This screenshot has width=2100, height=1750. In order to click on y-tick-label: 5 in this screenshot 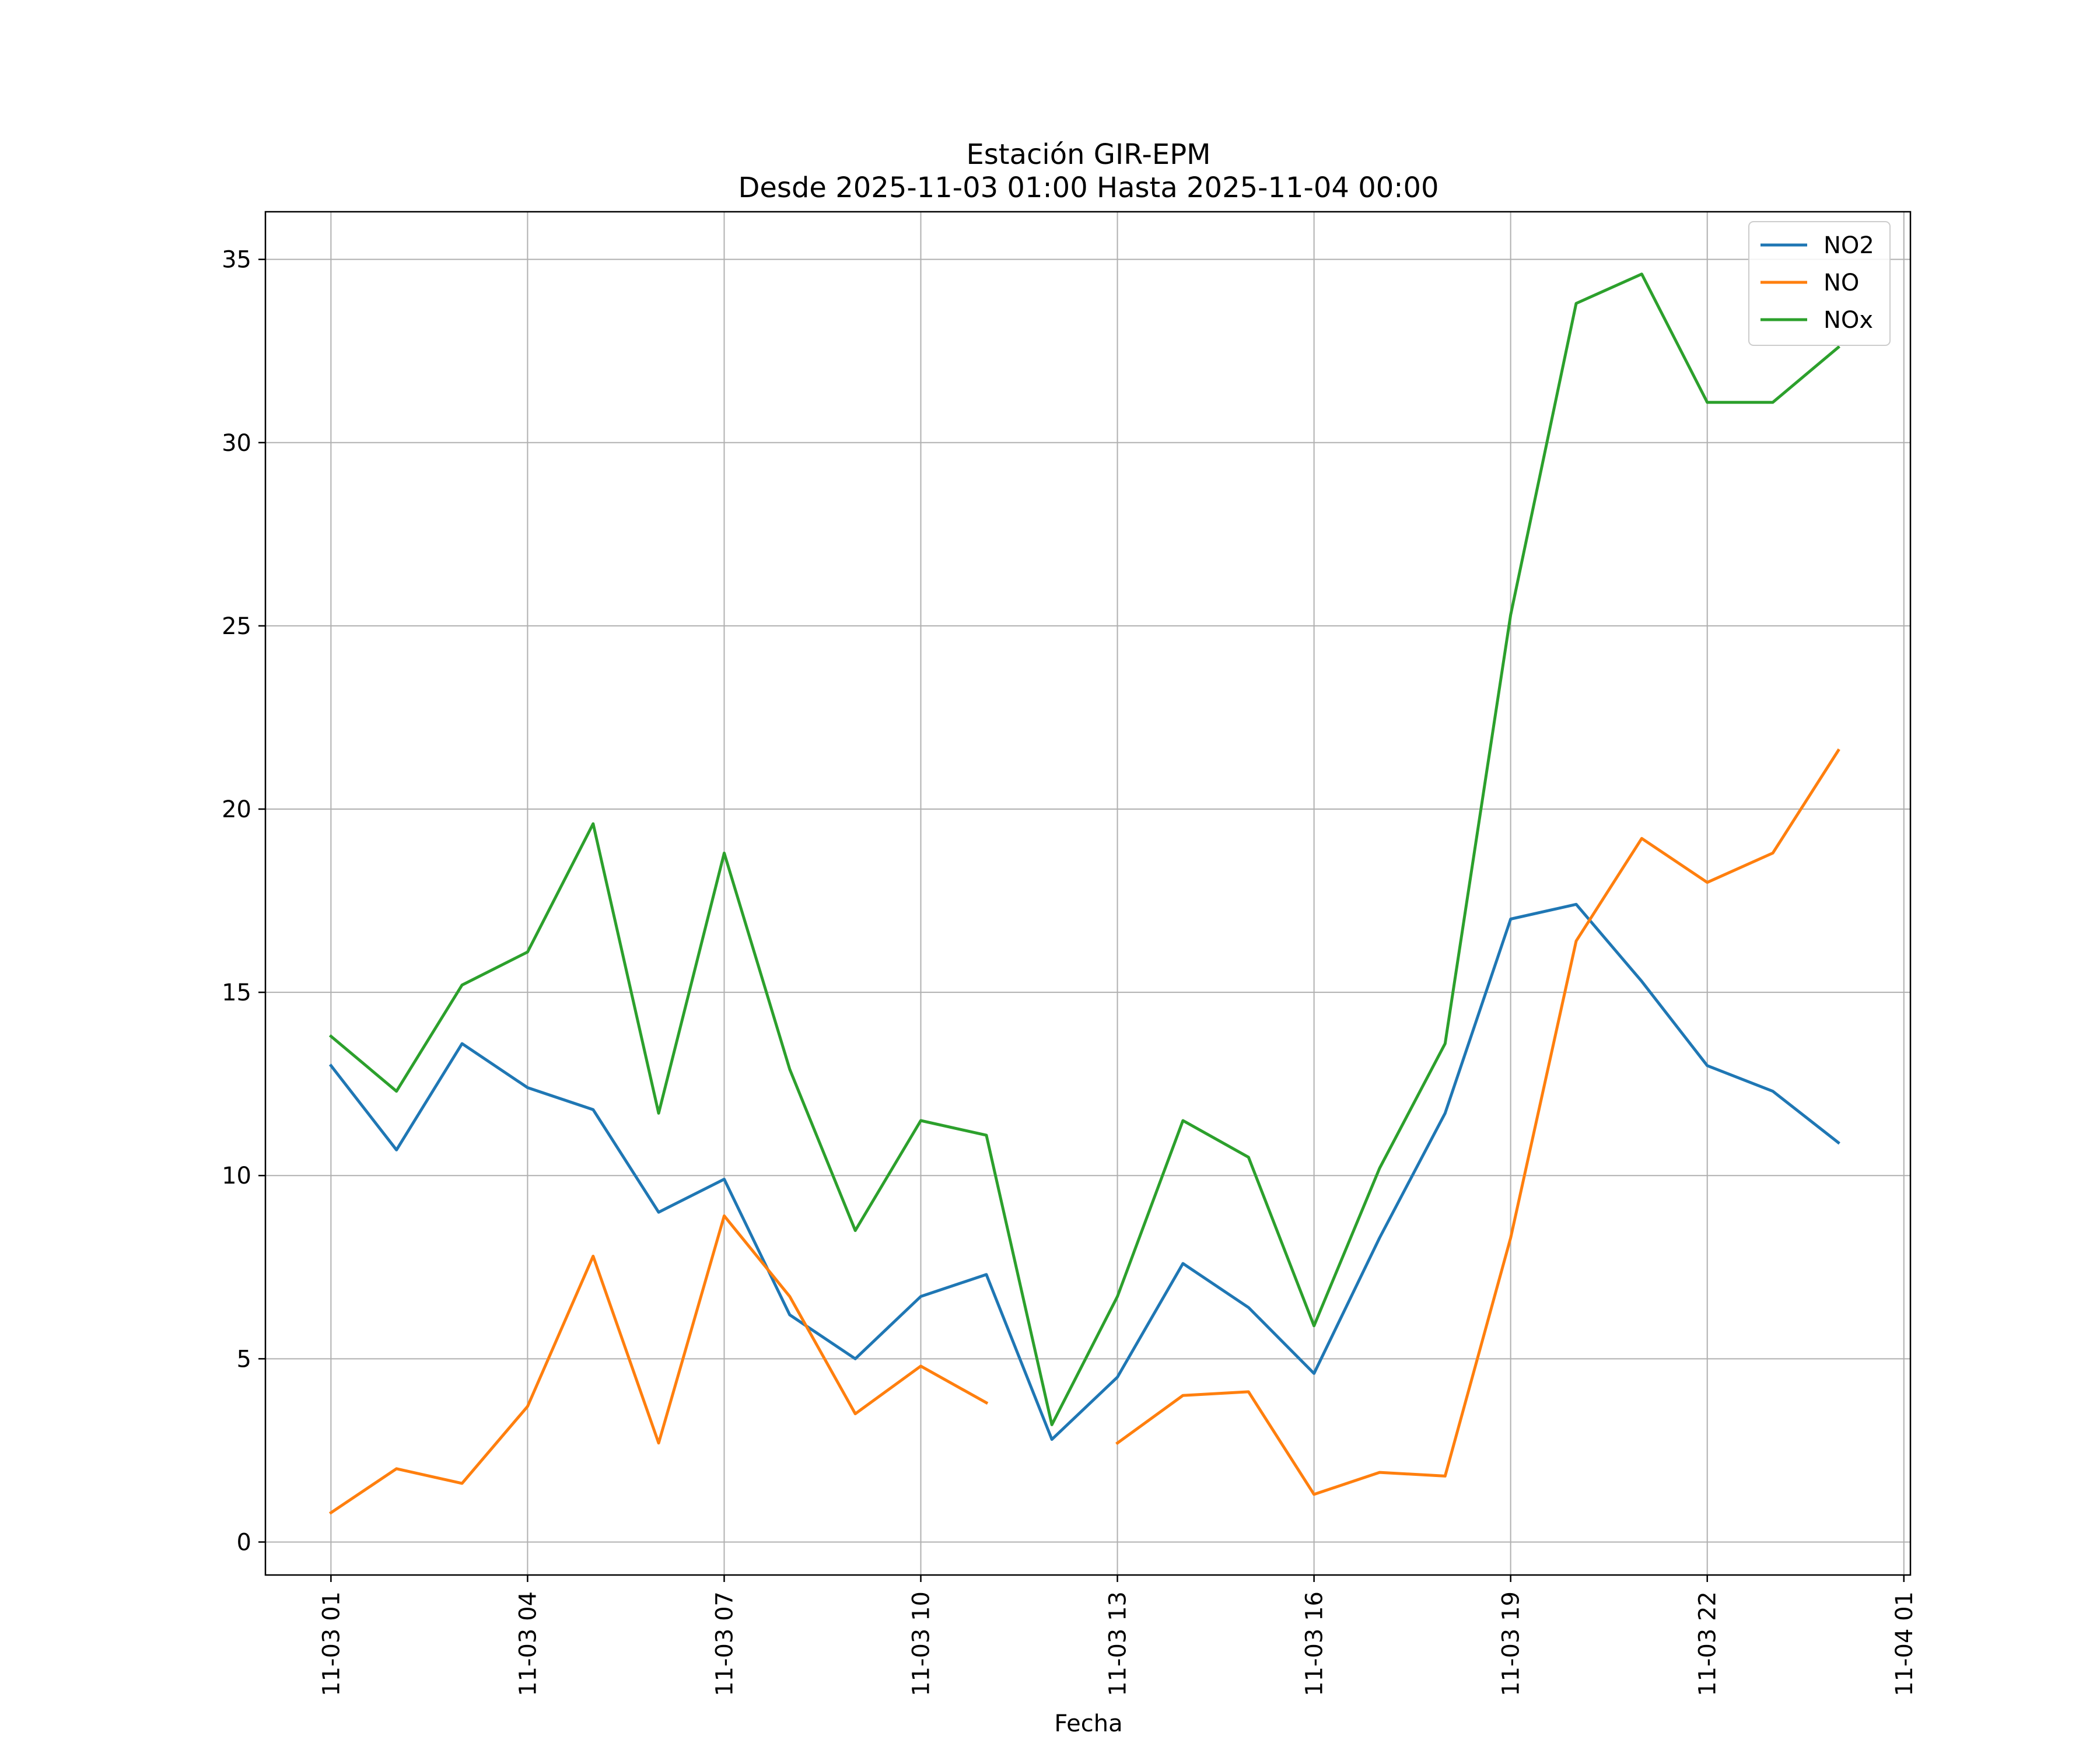, I will do `click(244, 1359)`.